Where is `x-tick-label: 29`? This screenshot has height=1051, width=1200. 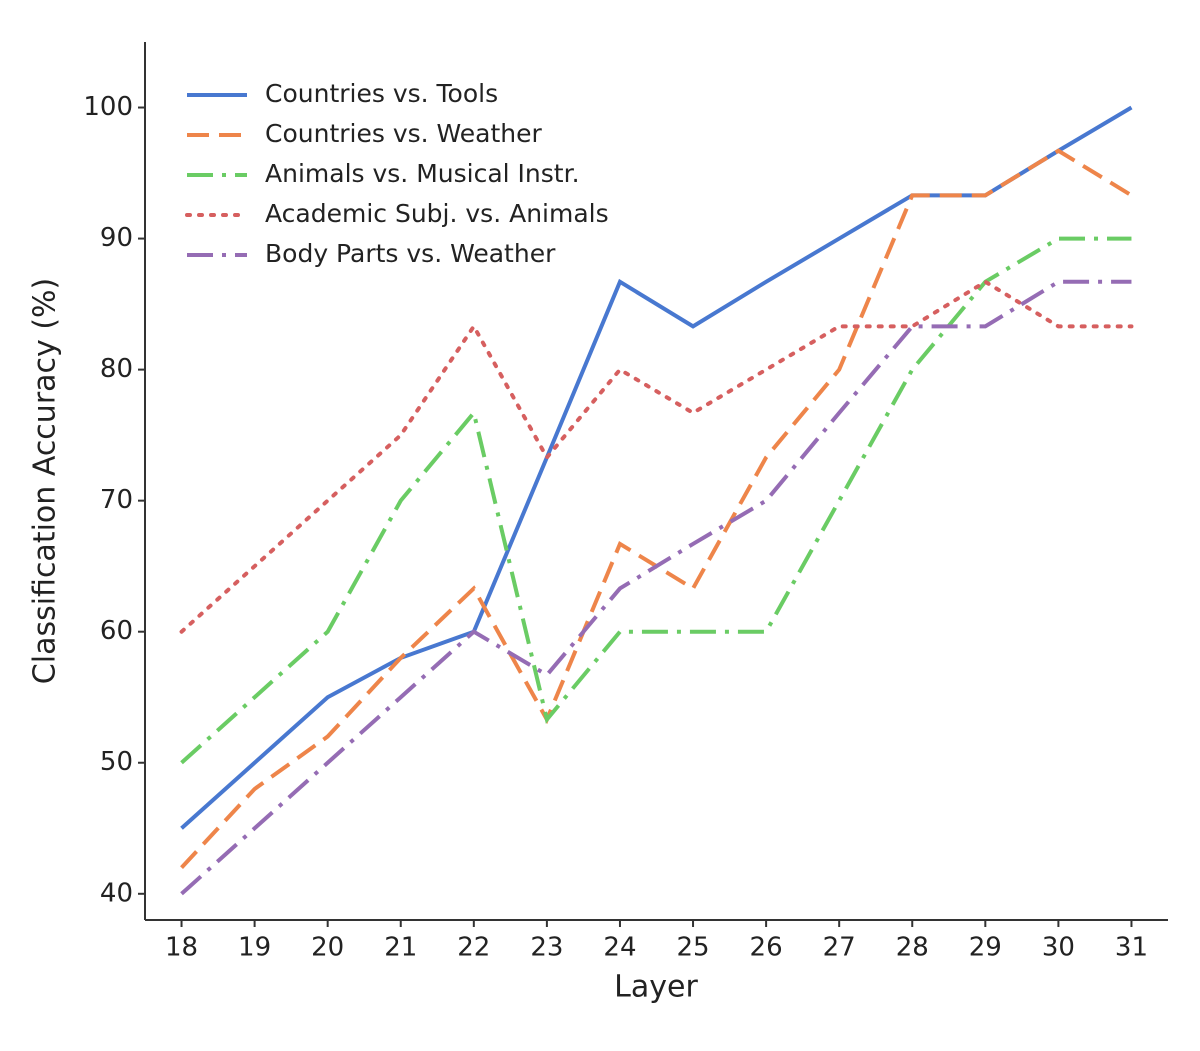
x-tick-label: 29 is located at coordinates (985, 948).